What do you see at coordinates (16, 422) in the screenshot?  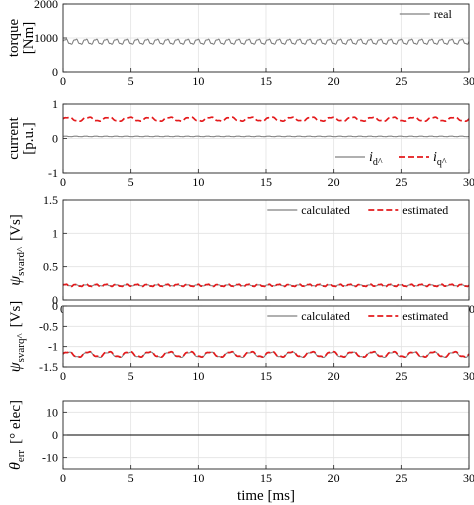 I see `y-axis-label-unit: [° elec]` at bounding box center [16, 422].